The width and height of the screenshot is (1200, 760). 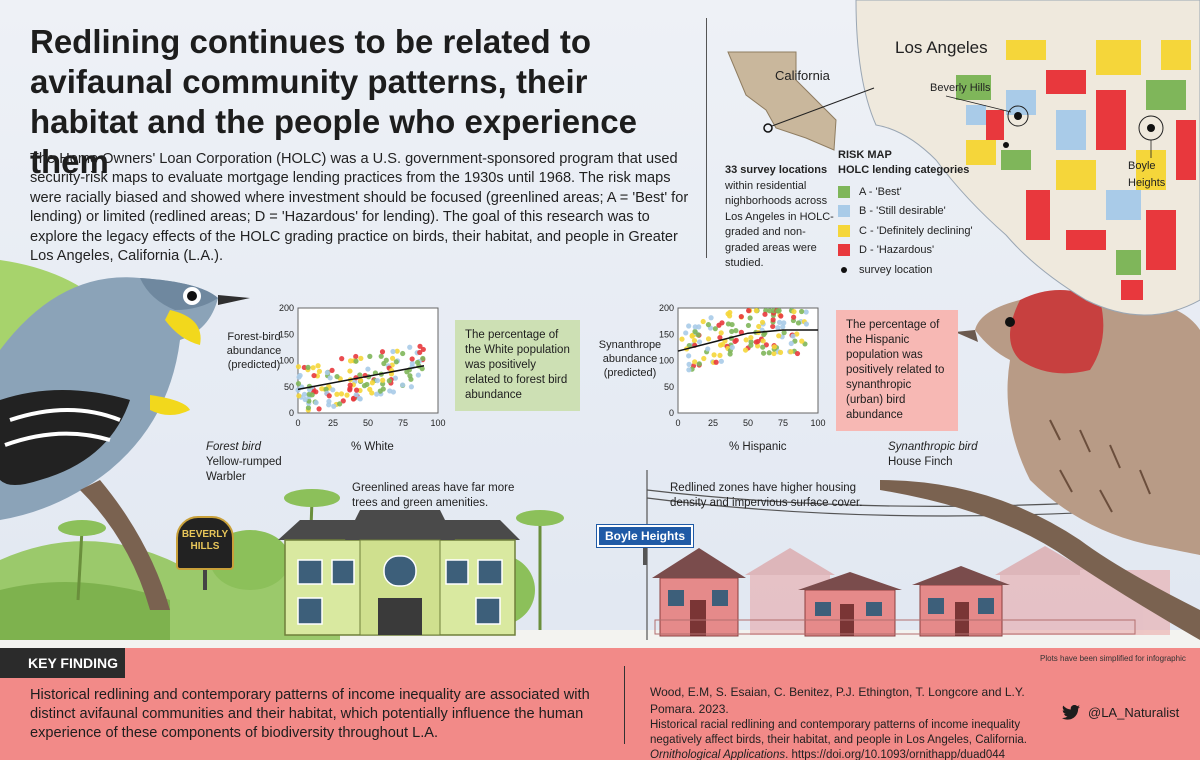 What do you see at coordinates (368, 360) in the screenshot?
I see `plot-frame` at bounding box center [368, 360].